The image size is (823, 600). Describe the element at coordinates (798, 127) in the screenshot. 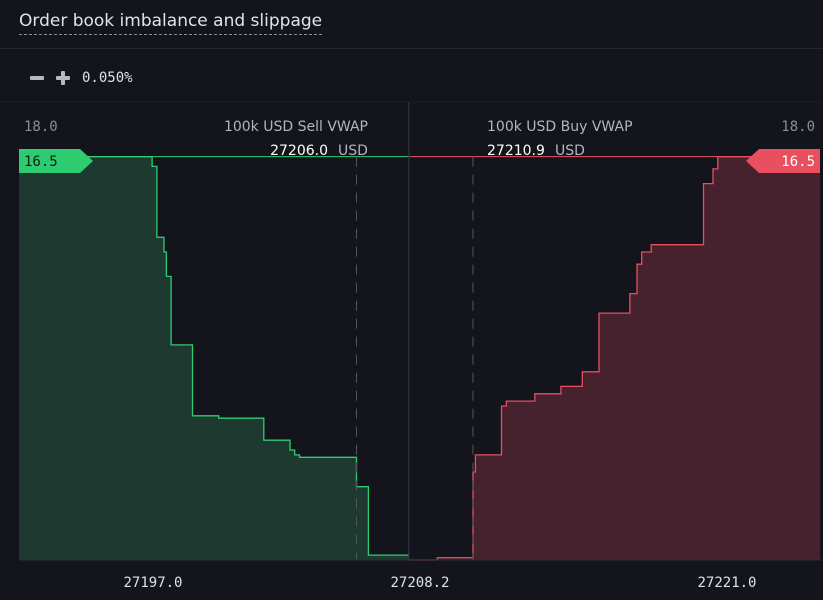

I see `y-max-label-right: 18.0` at that location.